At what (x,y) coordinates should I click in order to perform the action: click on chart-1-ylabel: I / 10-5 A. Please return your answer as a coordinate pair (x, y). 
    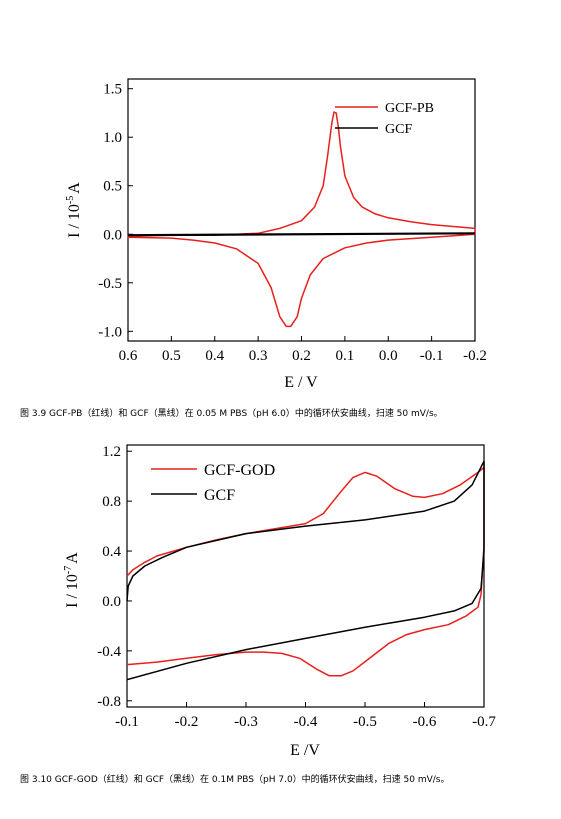
    Looking at the image, I should click on (74, 210).